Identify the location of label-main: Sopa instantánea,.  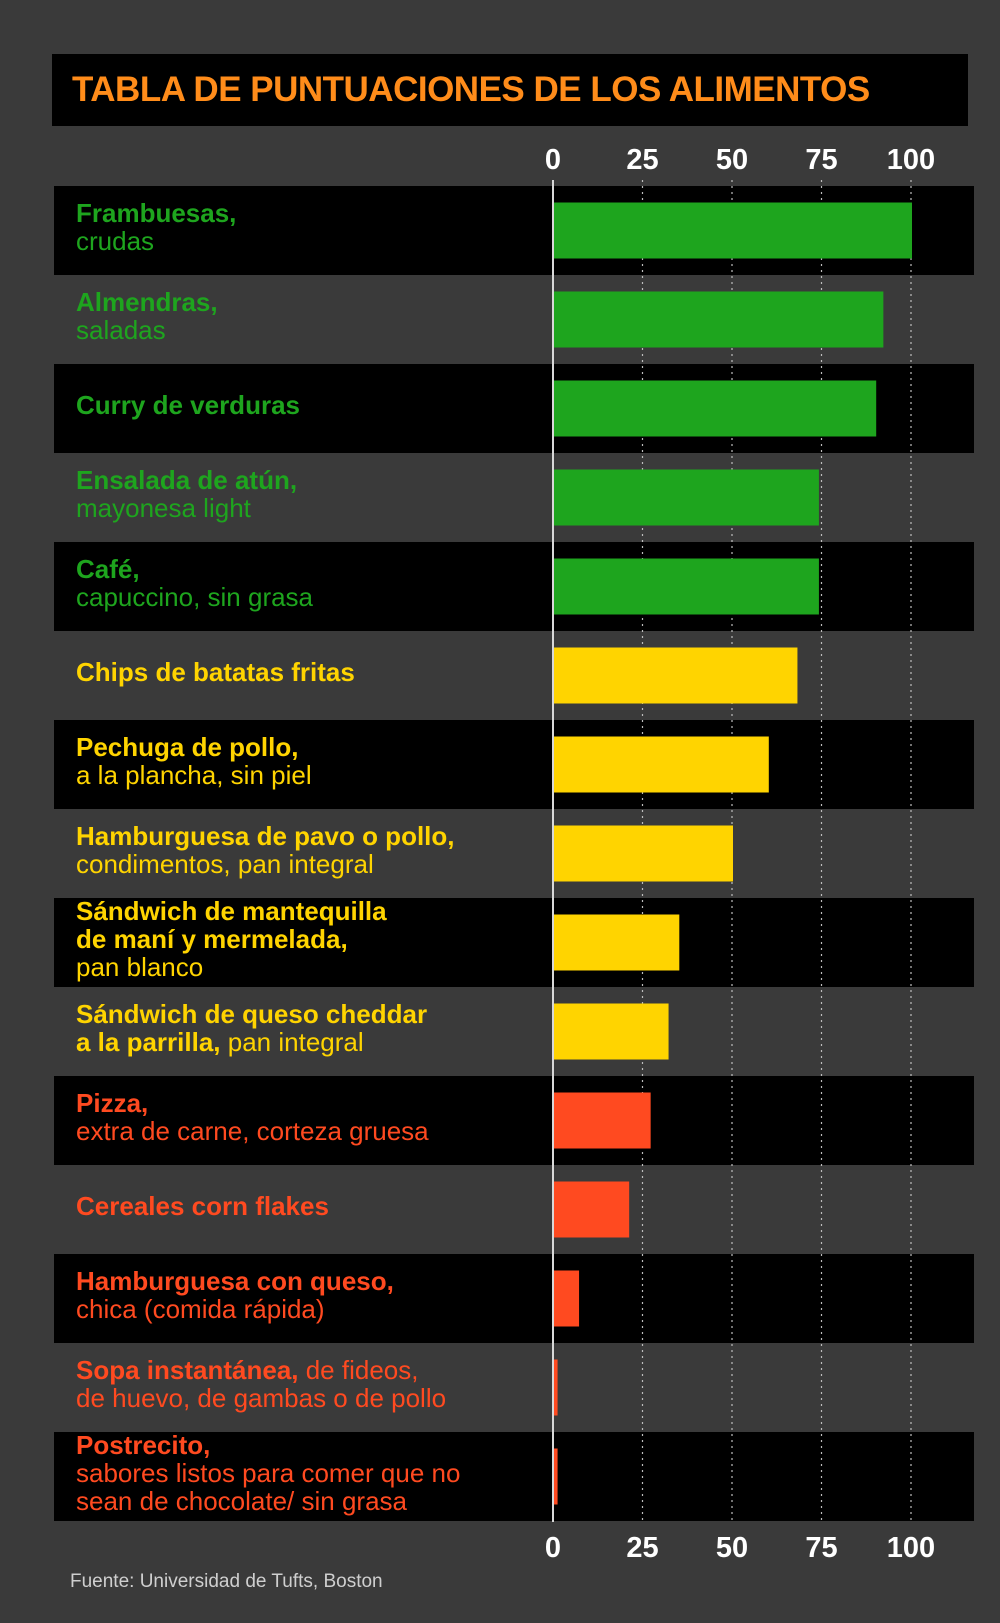
(187, 1369).